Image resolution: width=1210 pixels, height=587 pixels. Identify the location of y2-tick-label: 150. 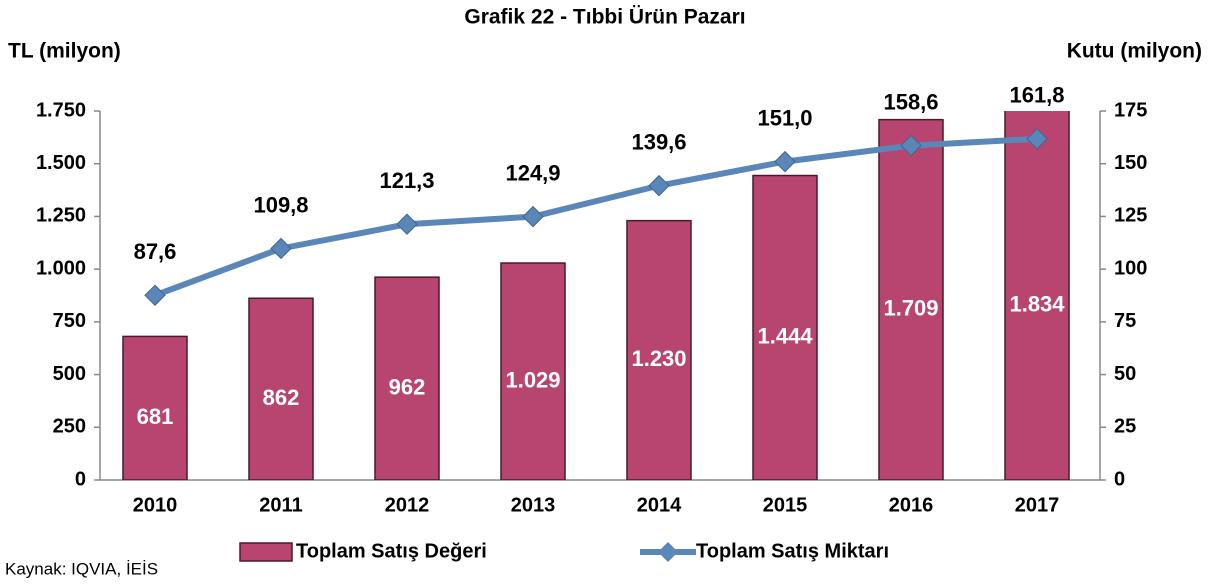
(1130, 163).